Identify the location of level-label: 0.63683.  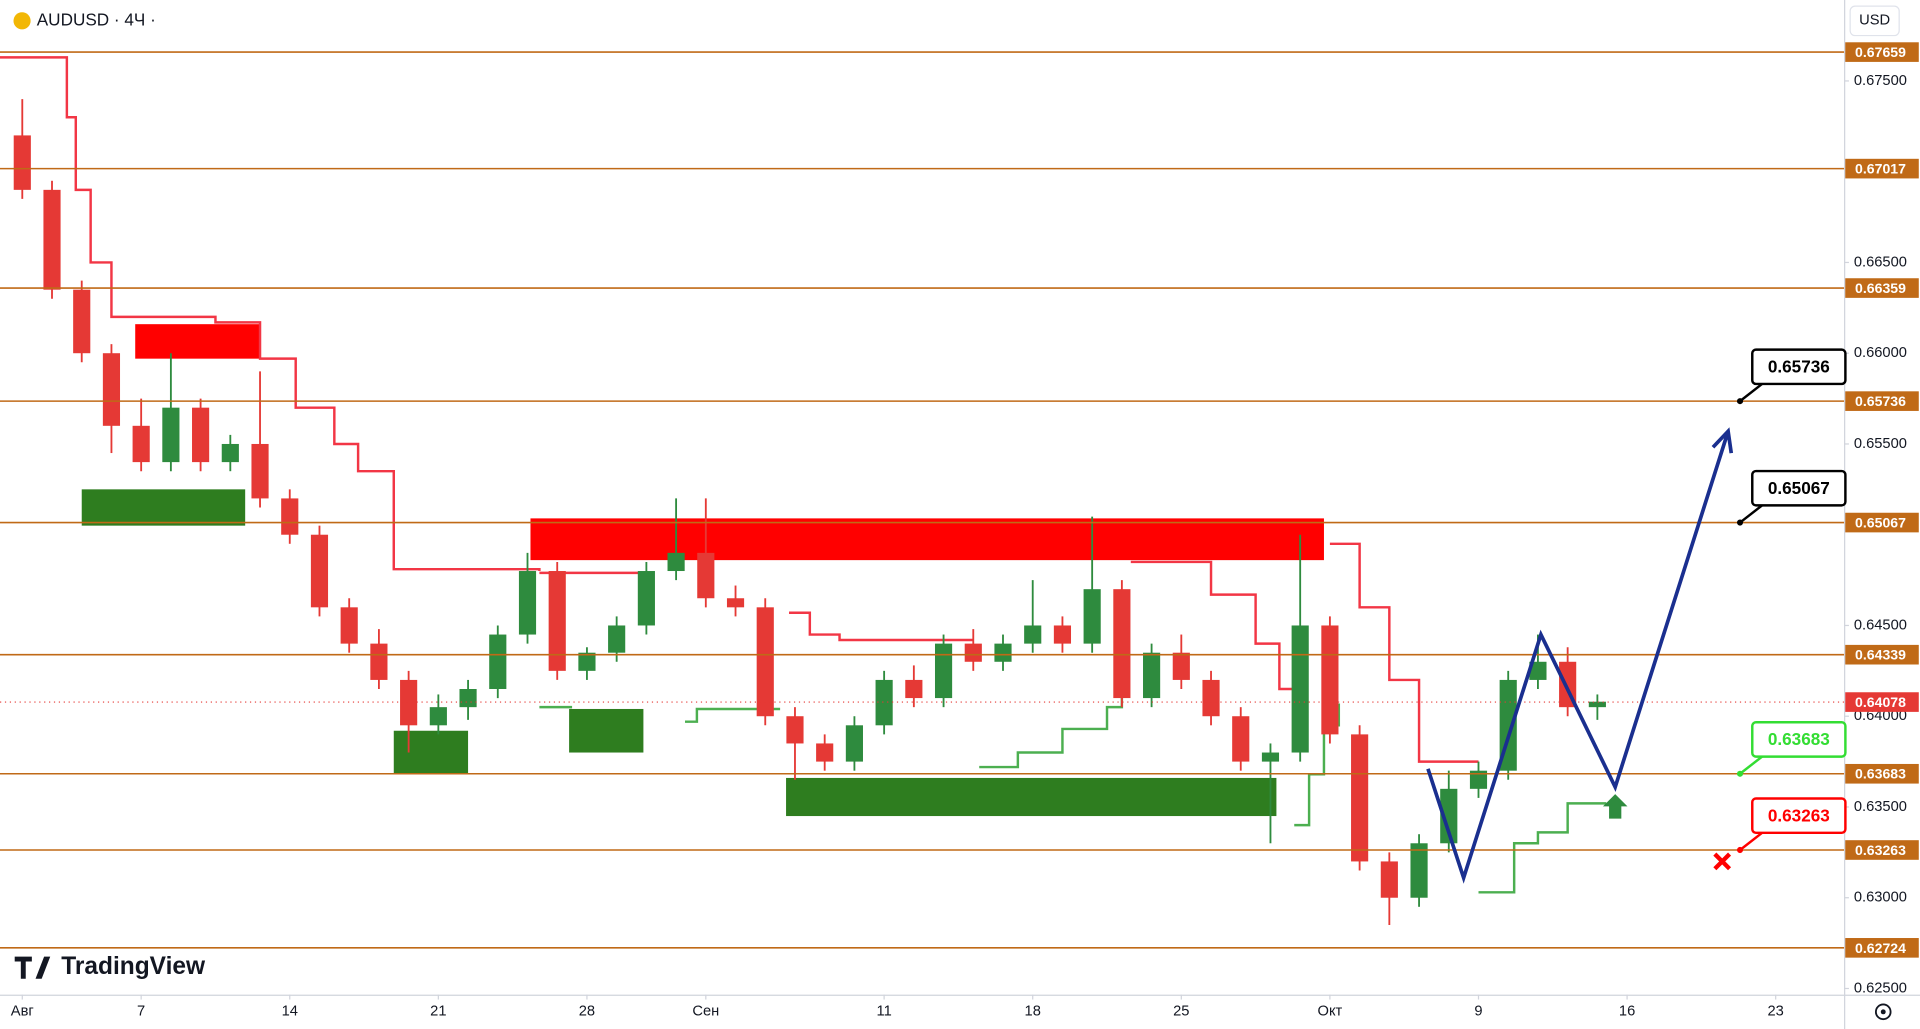
(1880, 774).